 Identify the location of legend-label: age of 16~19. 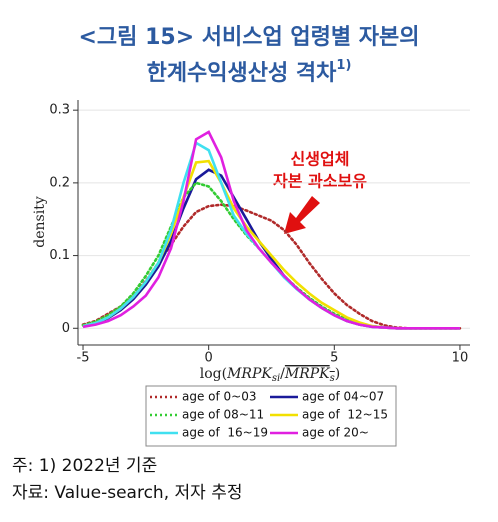
(225, 433).